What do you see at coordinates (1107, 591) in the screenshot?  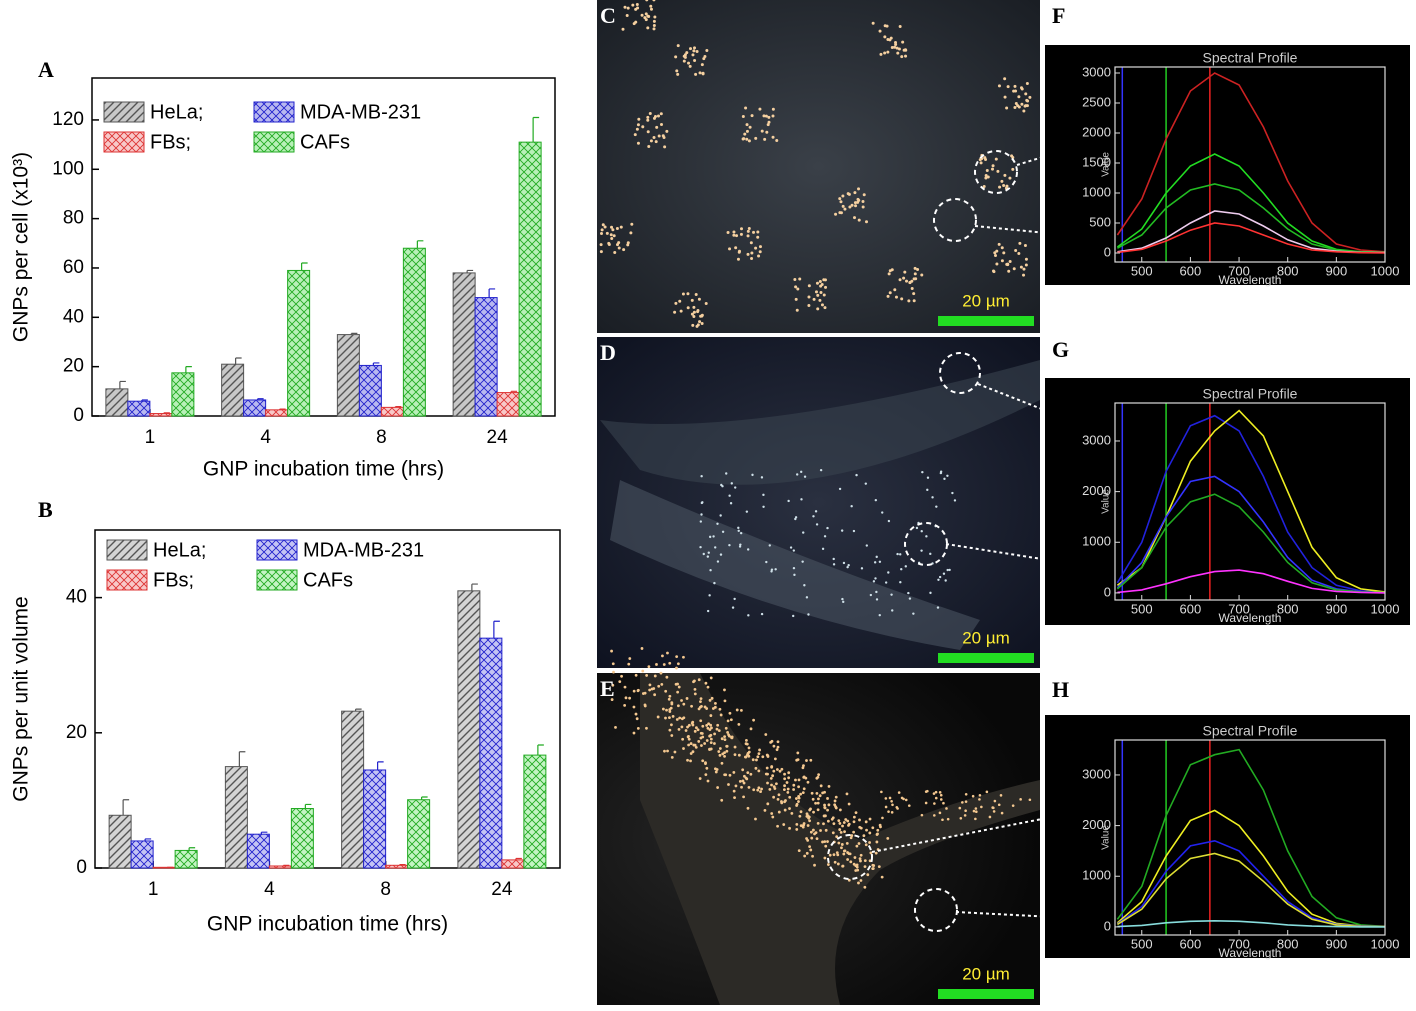 I see `y-tick-label: 0` at bounding box center [1107, 591].